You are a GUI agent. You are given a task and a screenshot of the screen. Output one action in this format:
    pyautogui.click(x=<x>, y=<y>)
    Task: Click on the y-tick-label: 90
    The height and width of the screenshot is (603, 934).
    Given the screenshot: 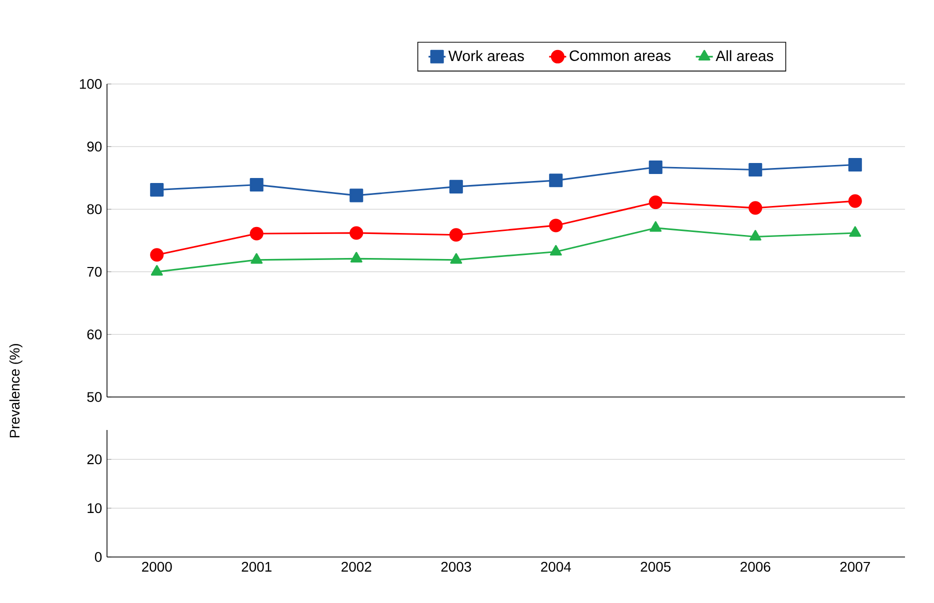 What is the action you would take?
    pyautogui.click(x=94, y=147)
    